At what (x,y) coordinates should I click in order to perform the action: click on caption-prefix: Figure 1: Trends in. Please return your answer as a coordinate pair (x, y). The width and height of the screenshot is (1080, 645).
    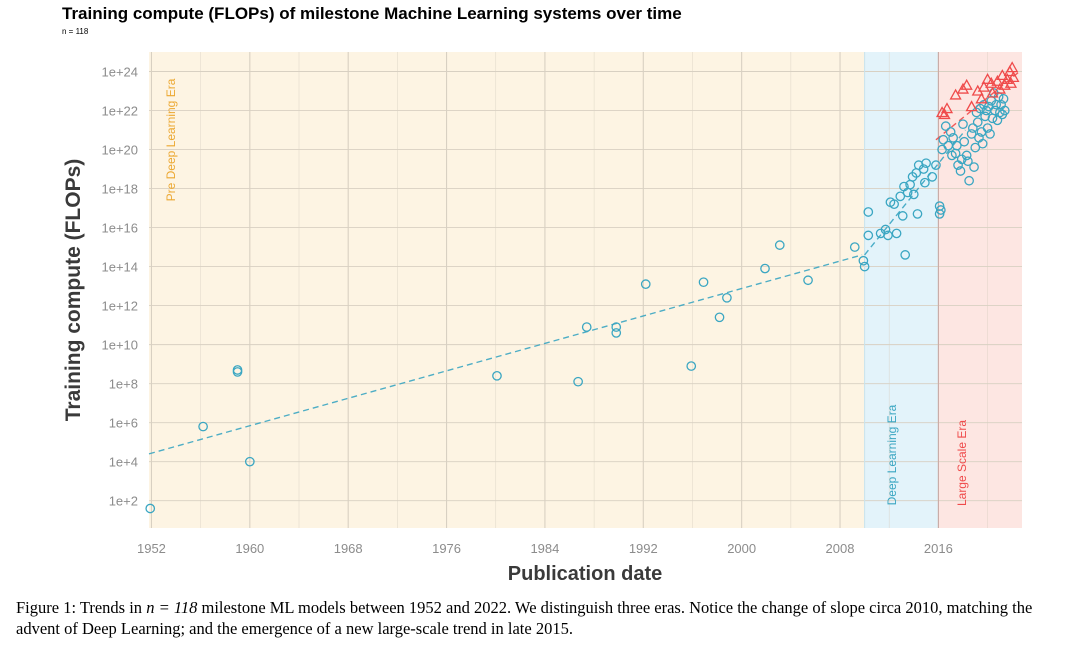
    Looking at the image, I should click on (81, 607).